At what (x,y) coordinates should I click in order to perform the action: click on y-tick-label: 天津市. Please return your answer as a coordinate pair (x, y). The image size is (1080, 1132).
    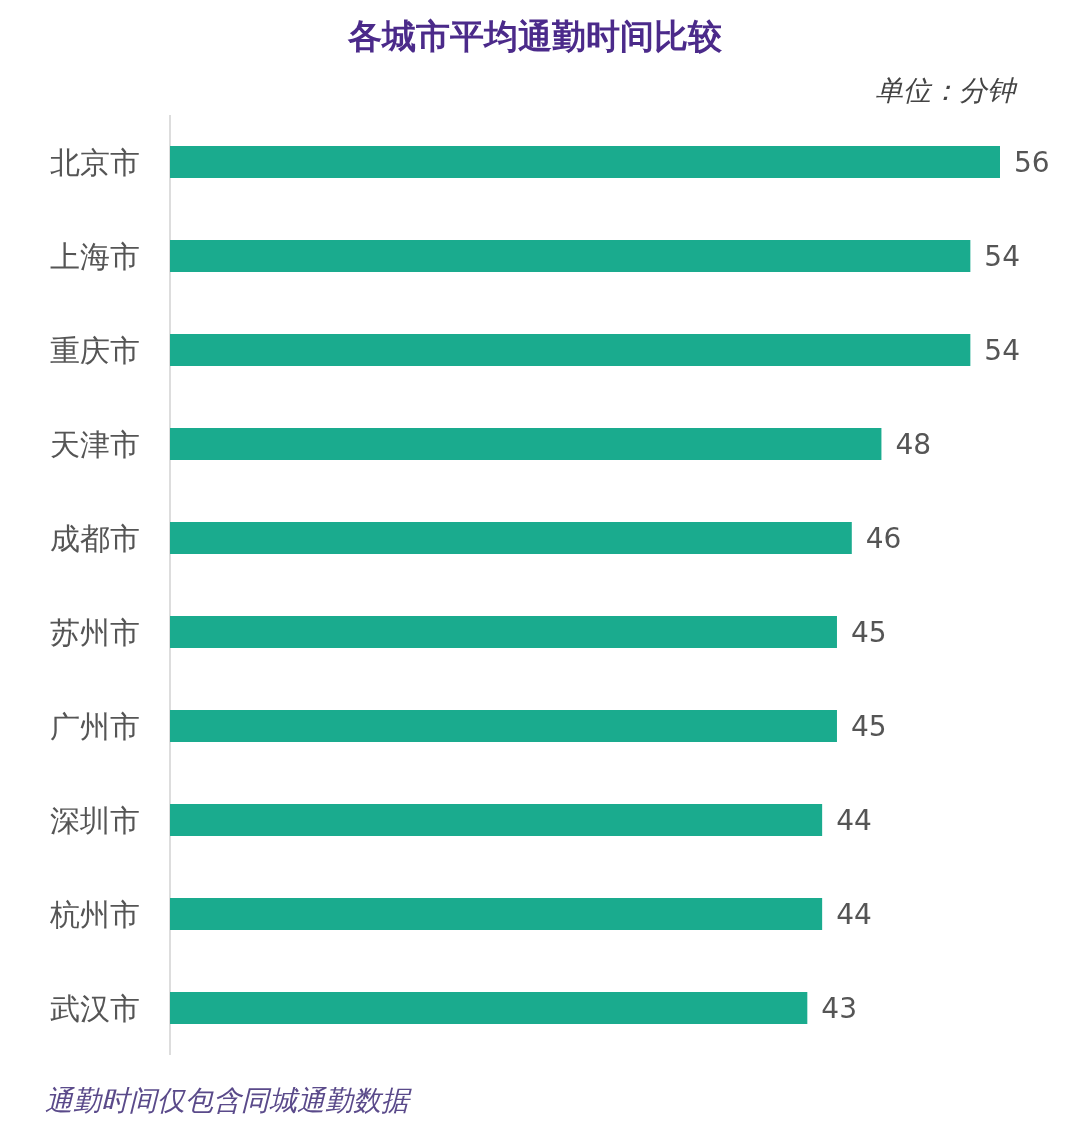
    Looking at the image, I should click on (95, 444).